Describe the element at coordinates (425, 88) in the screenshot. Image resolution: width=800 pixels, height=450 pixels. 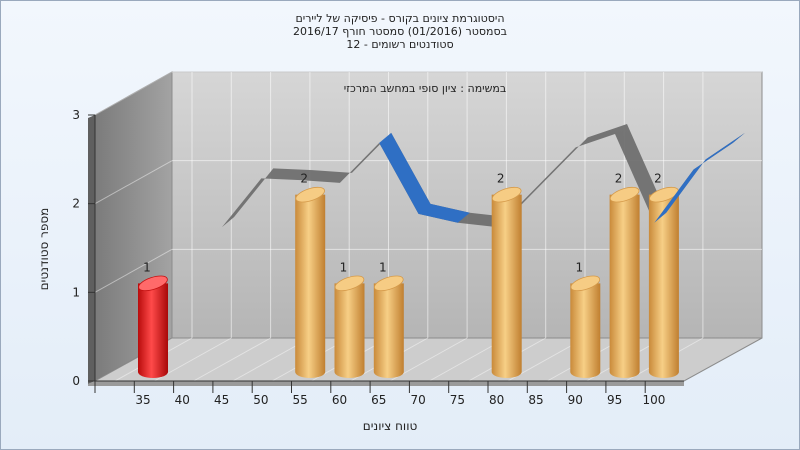
I see `chart-annotation: במשימה : ציון סופי במחשב המרכזי` at that location.